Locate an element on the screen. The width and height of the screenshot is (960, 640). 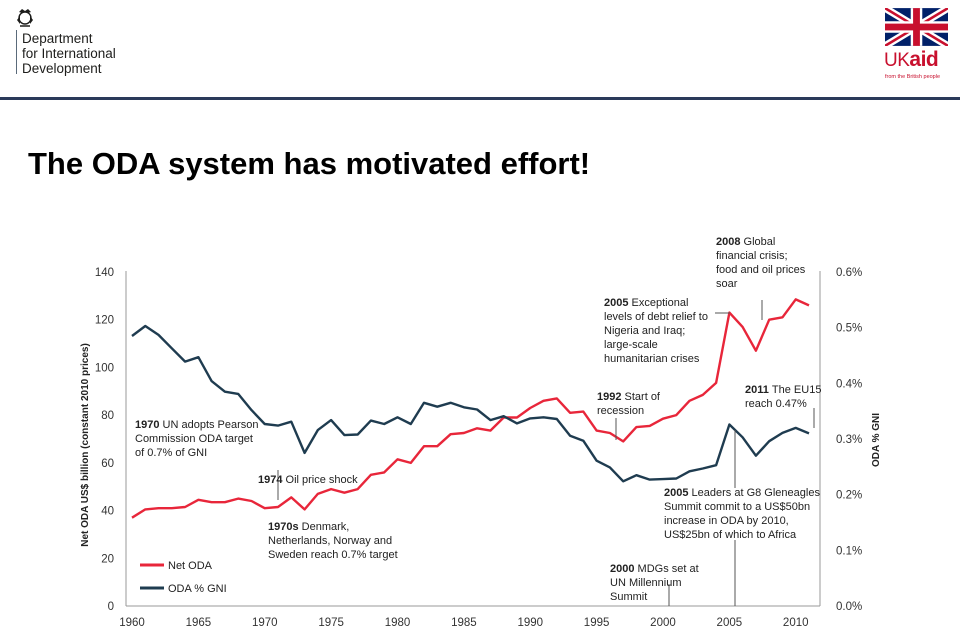
annotation-text: The EU15 is located at coordinates (797, 390).